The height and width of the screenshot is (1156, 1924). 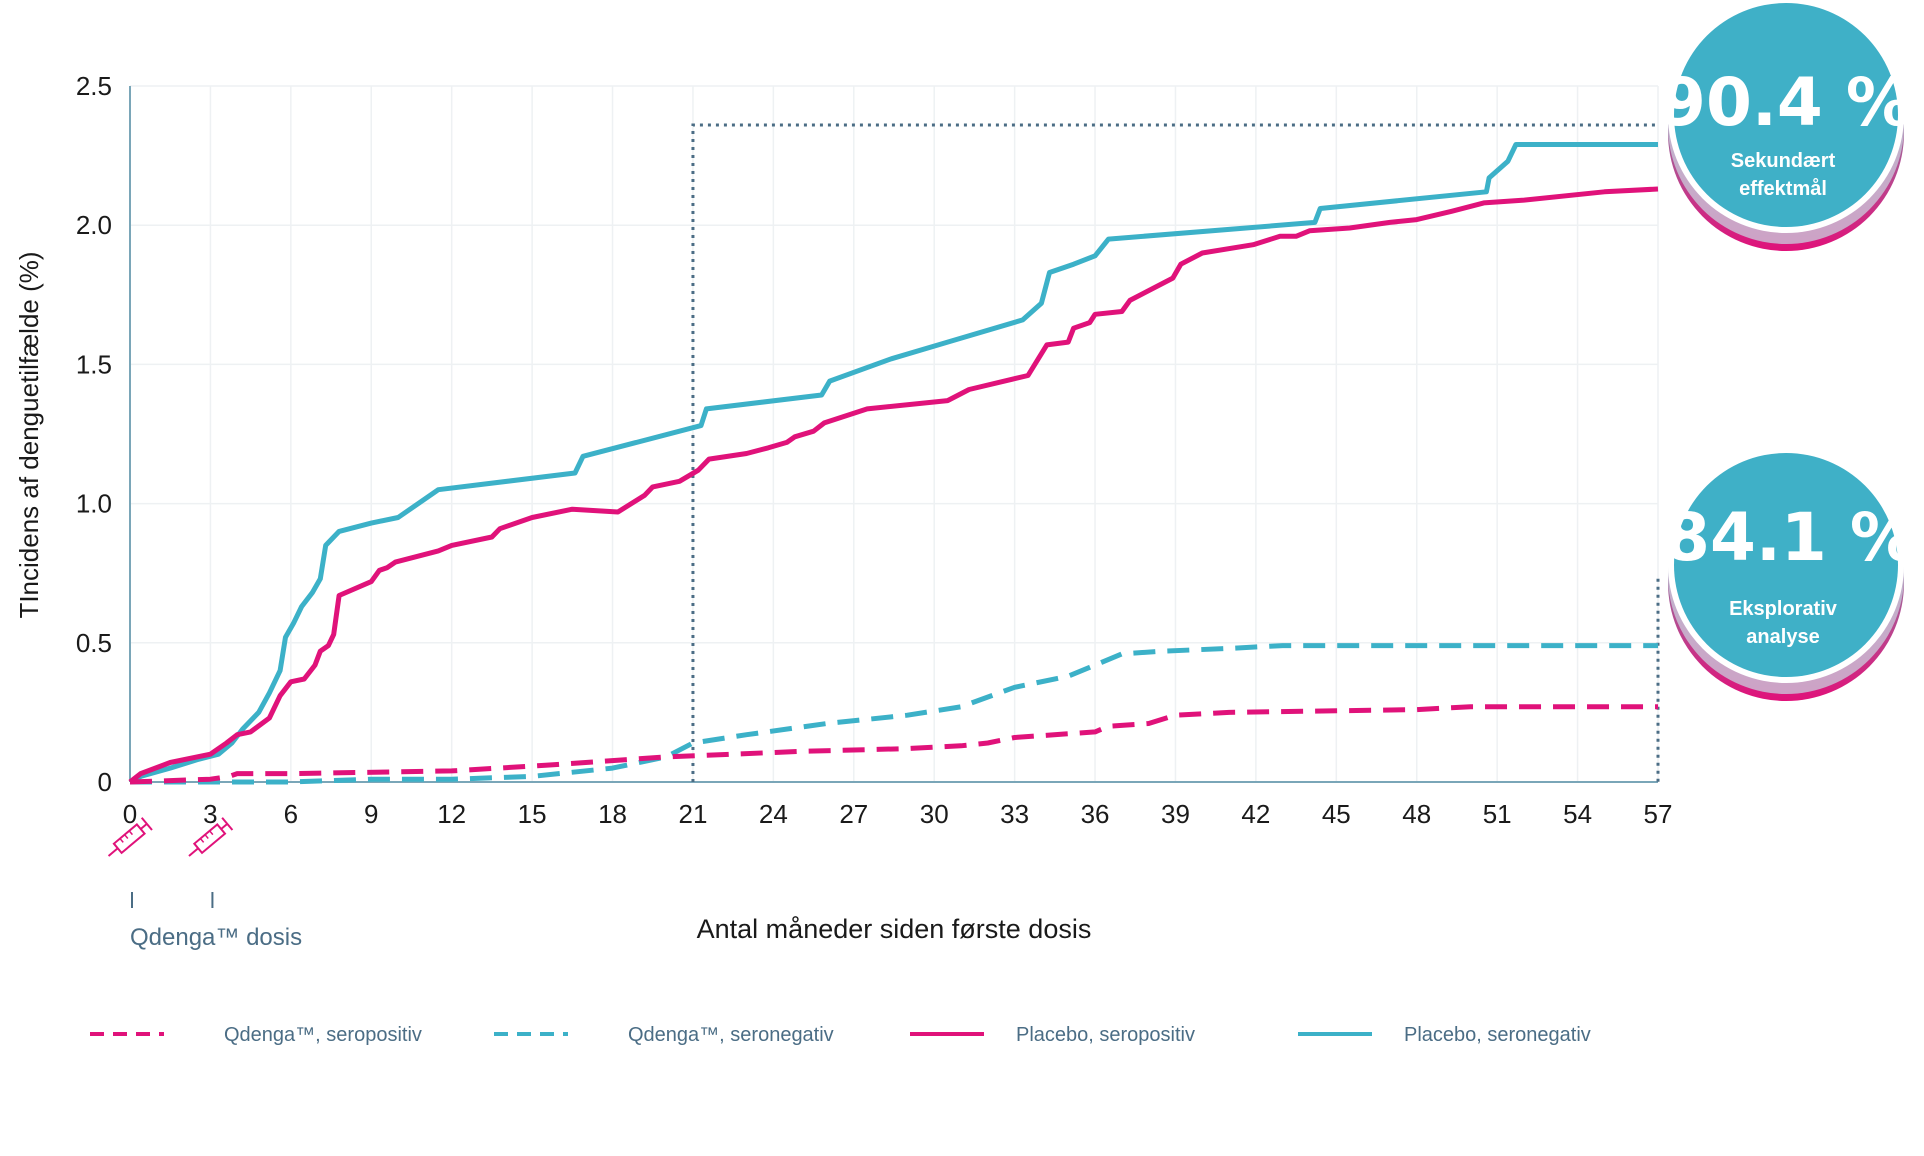 I want to click on legend-label: Placebo, seronegativ, so click(x=1497, y=1035).